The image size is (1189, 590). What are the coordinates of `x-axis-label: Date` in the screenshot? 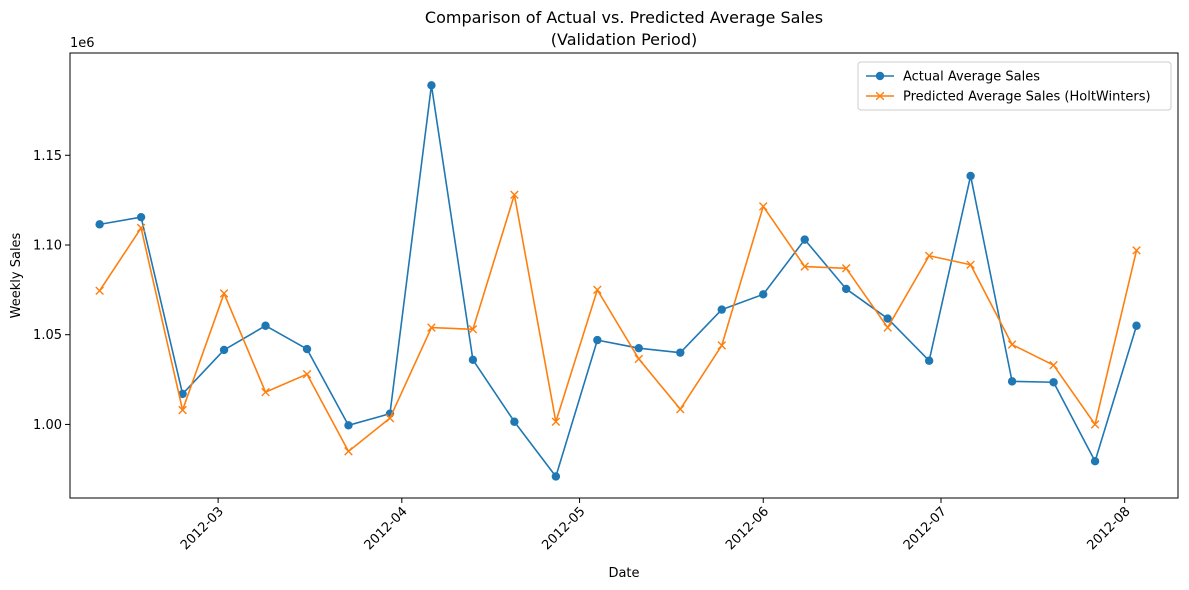 It's located at (623, 573).